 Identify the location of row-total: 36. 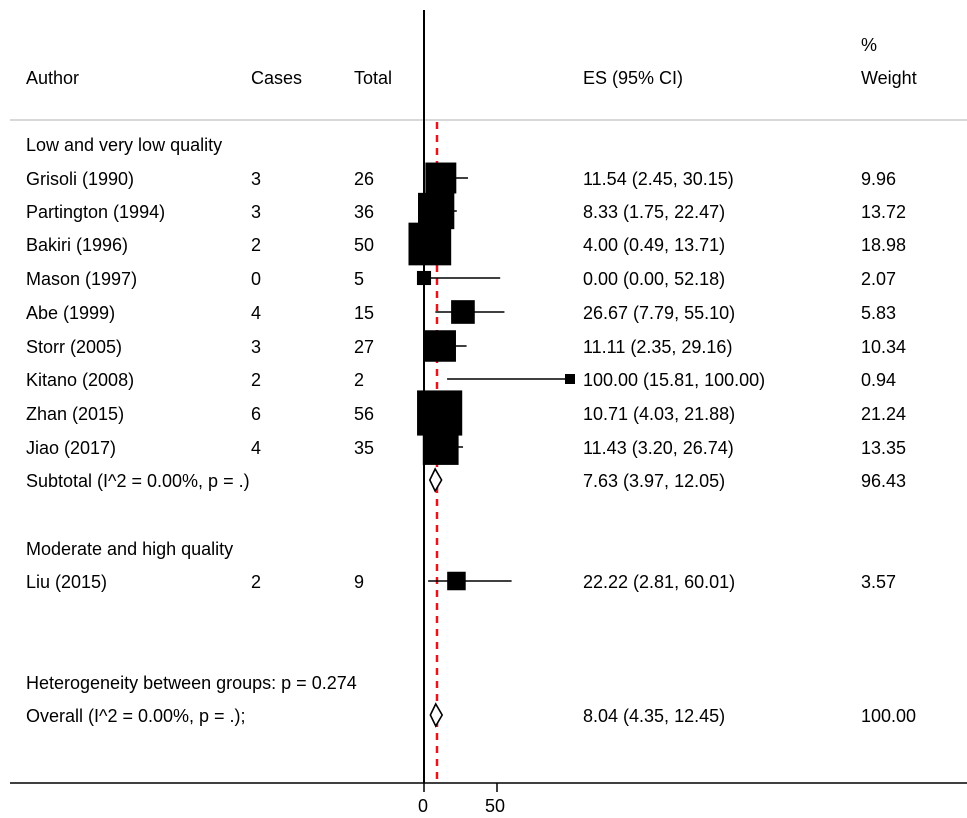
(364, 212).